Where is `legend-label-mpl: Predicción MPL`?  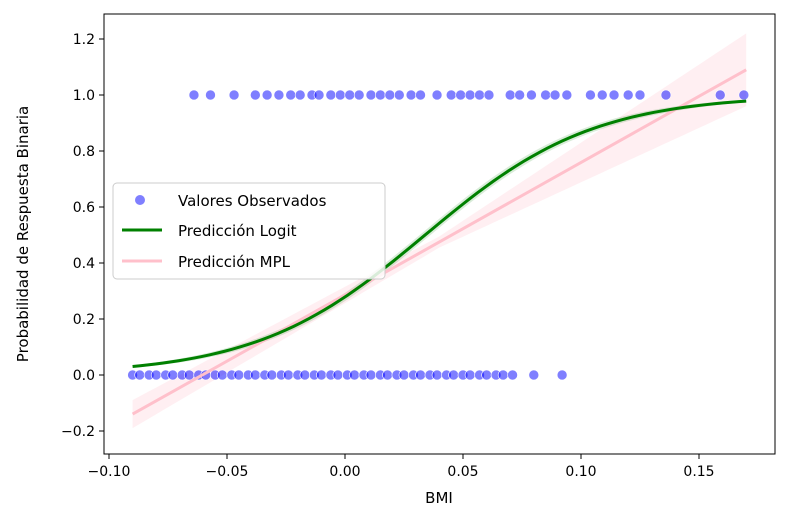 legend-label-mpl: Predicción MPL is located at coordinates (234, 262).